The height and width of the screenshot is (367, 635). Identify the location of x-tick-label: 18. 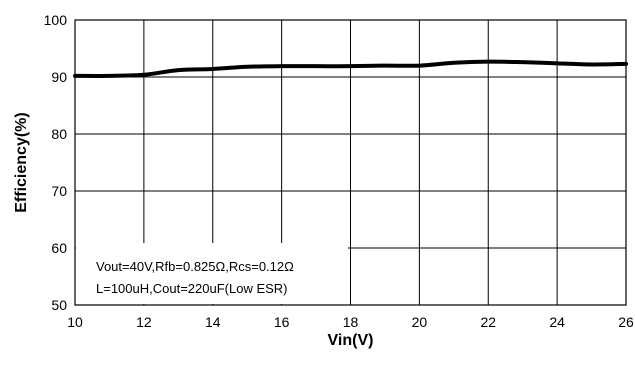
(351, 322).